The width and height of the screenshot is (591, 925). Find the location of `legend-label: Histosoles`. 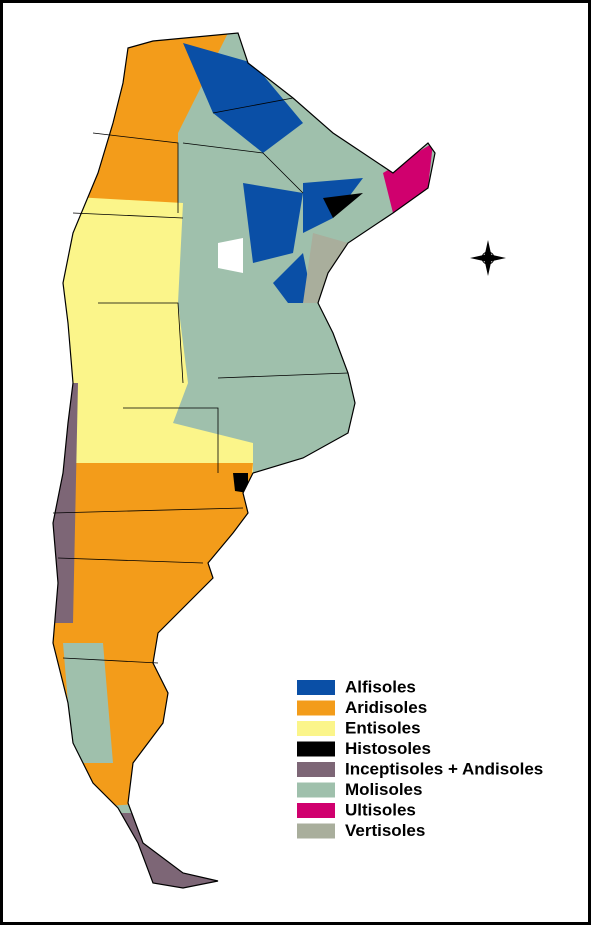

legend-label: Histosoles is located at coordinates (388, 748).